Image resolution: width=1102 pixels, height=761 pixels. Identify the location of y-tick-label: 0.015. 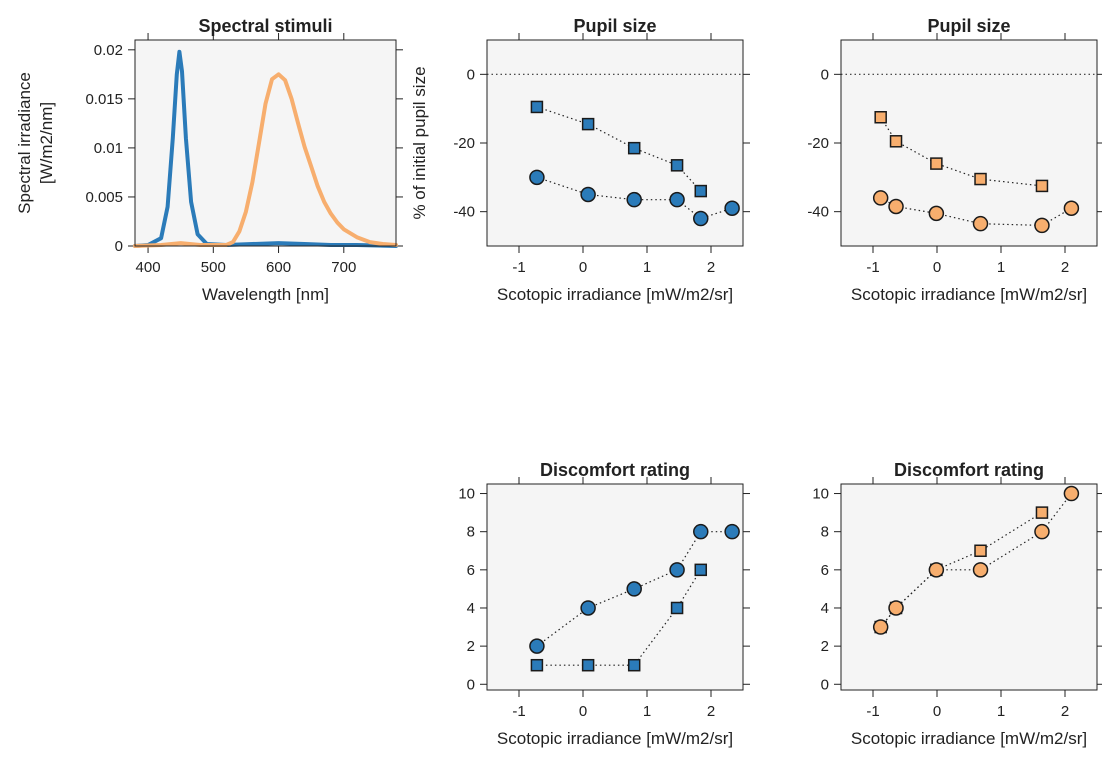
(104, 99).